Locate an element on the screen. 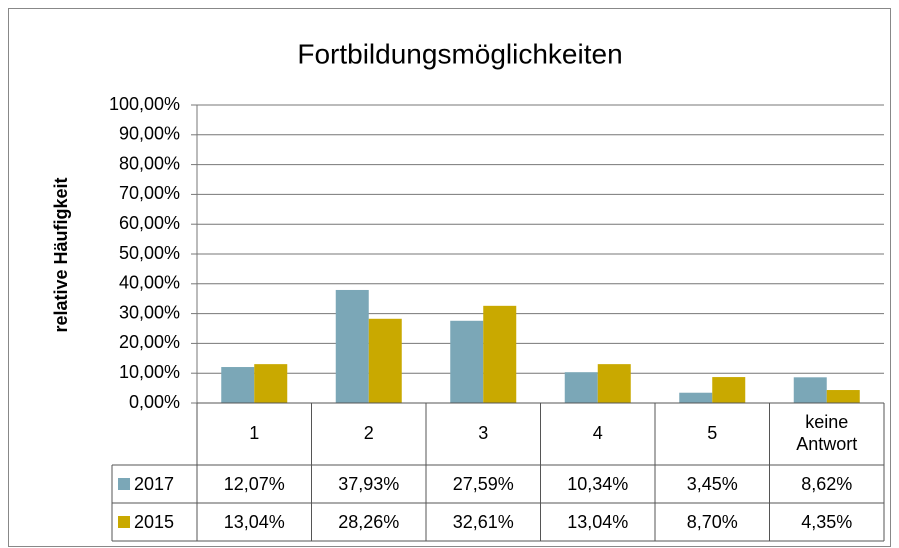 The width and height of the screenshot is (899, 548). table-cell: 3,45% is located at coordinates (712, 484).